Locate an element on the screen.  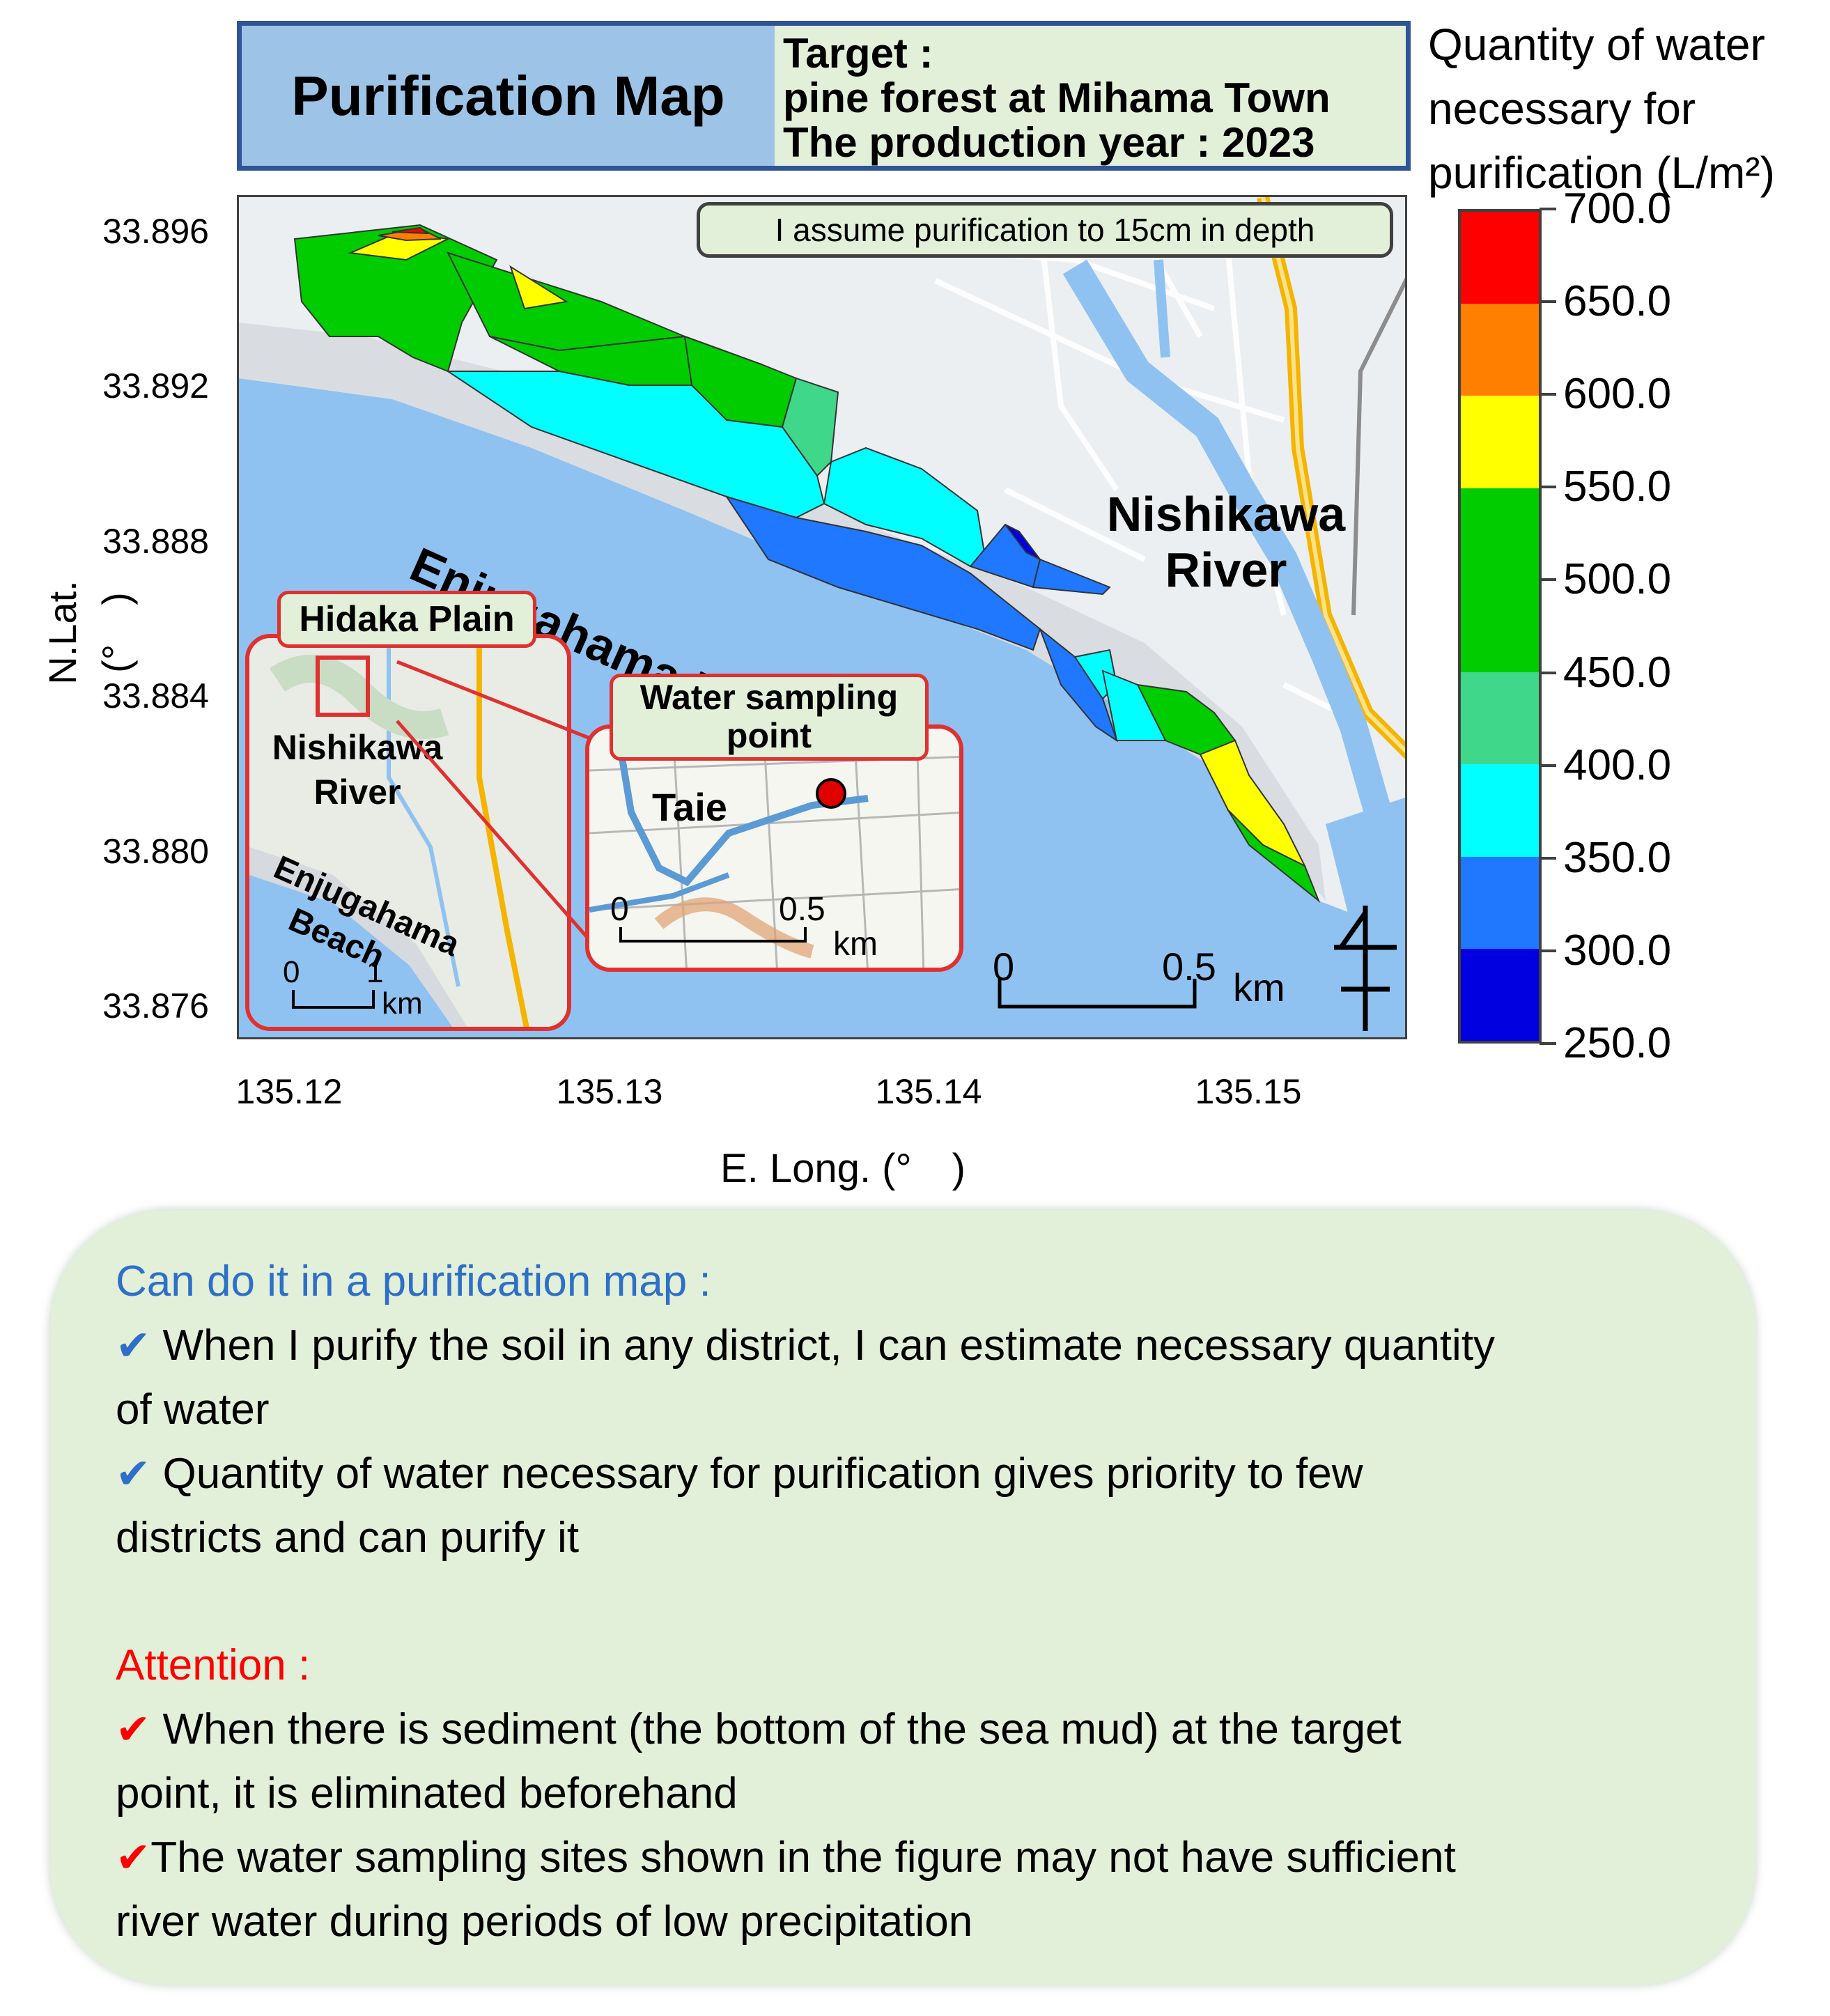
nishikawa-river is located at coordinates (1233, 566).